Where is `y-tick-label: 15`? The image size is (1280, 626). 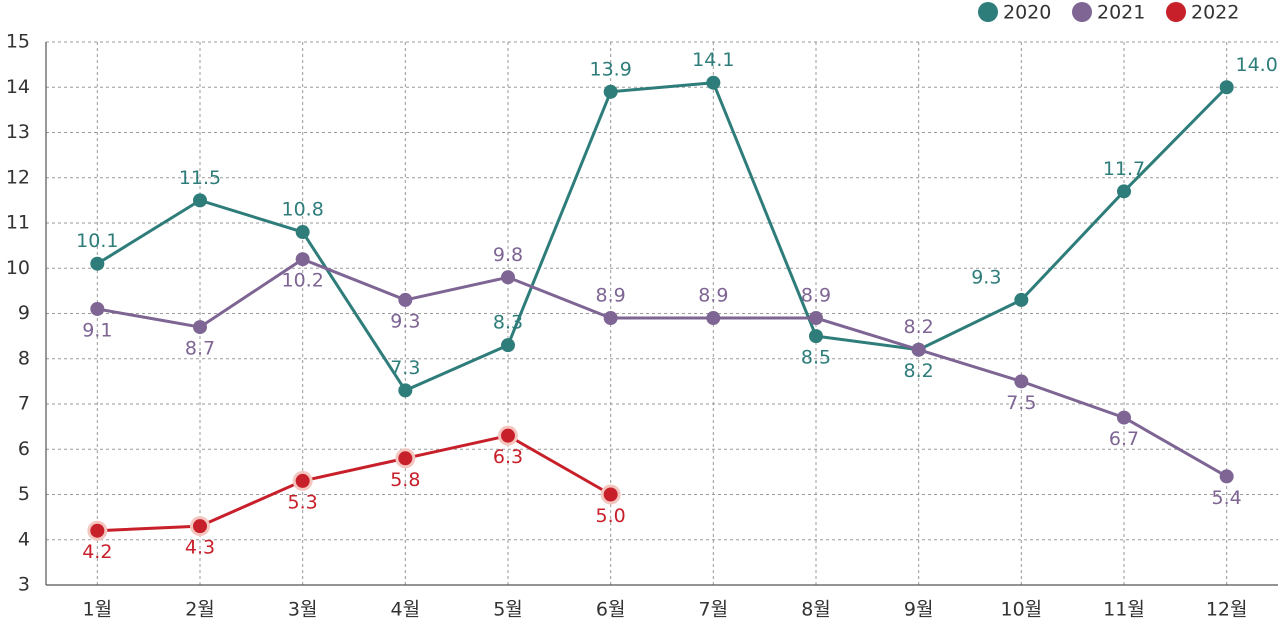 y-tick-label: 15 is located at coordinates (18, 42).